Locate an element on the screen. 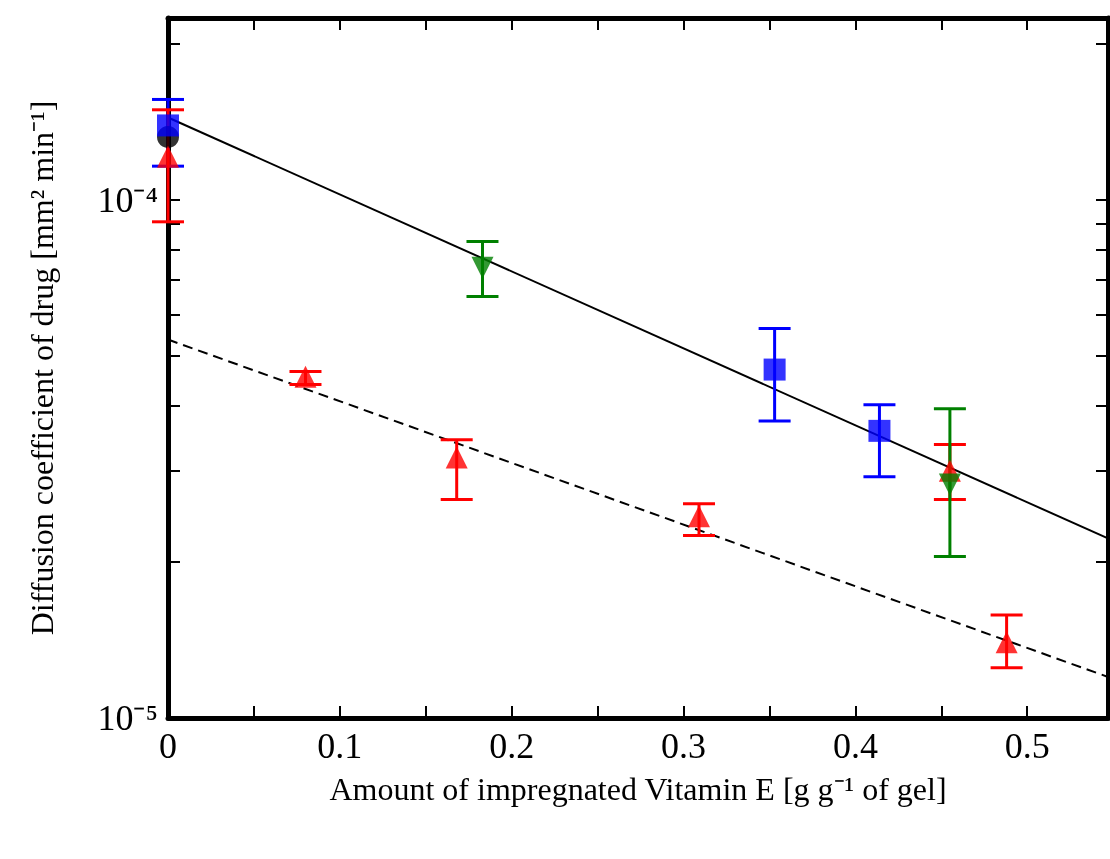  x-axis-title: Amount of impregnated Vitamin E [g g⁻¹ of gel] is located at coordinates (638, 789).